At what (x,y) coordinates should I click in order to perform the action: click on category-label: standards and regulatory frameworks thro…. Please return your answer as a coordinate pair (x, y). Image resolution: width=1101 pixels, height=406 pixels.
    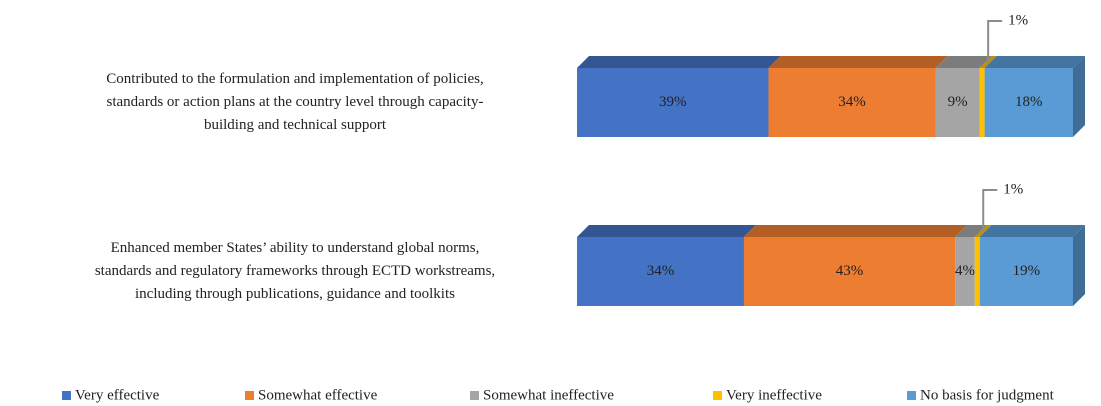
    Looking at the image, I should click on (295, 271).